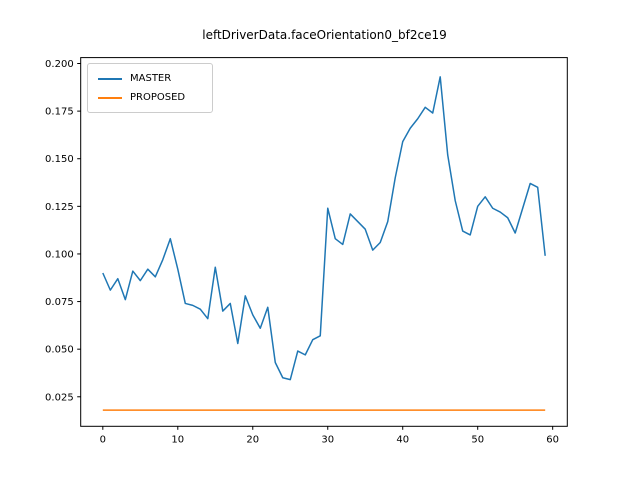  Describe the element at coordinates (252, 439) in the screenshot. I see `x-tick-label: 20` at that location.